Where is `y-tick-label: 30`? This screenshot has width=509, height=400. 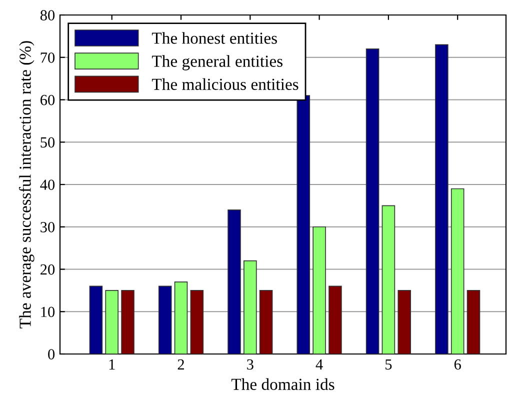
y-tick-label: 30 is located at coordinates (47, 227).